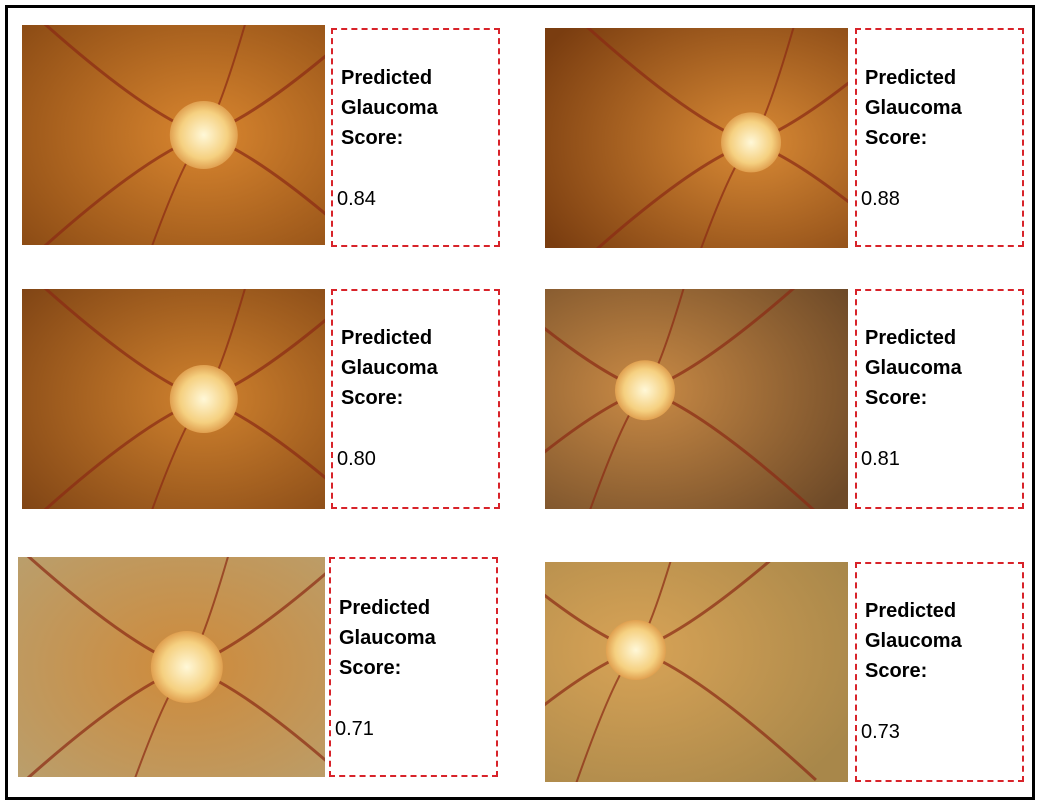  I want to click on score-box: Predicted Glaucoma Score: 0.81, so click(939, 399).